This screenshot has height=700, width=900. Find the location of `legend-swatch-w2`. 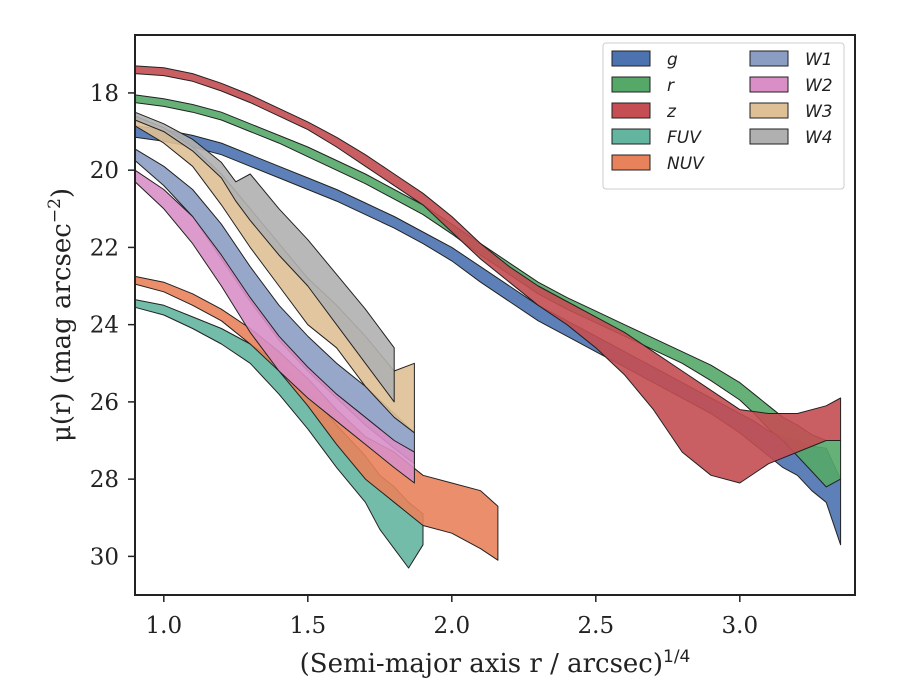

legend-swatch-w2 is located at coordinates (769, 84).